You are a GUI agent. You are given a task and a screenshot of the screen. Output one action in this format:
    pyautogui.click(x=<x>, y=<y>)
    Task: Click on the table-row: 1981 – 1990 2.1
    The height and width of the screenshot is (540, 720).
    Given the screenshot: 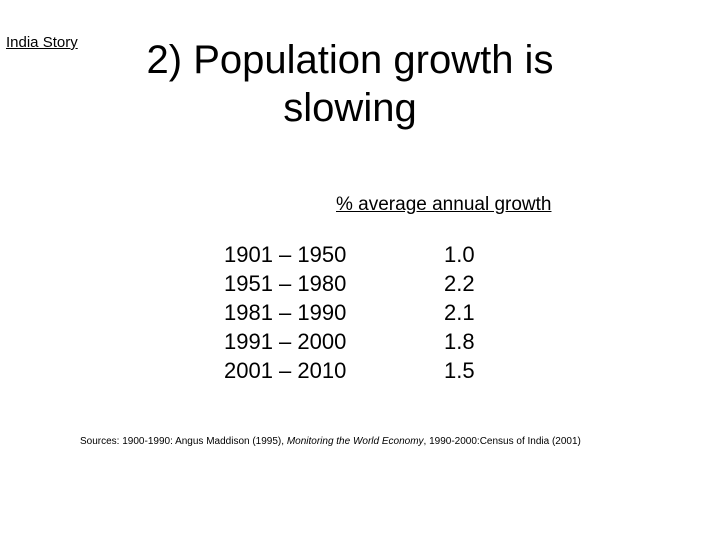 What is the action you would take?
    pyautogui.click(x=354, y=312)
    